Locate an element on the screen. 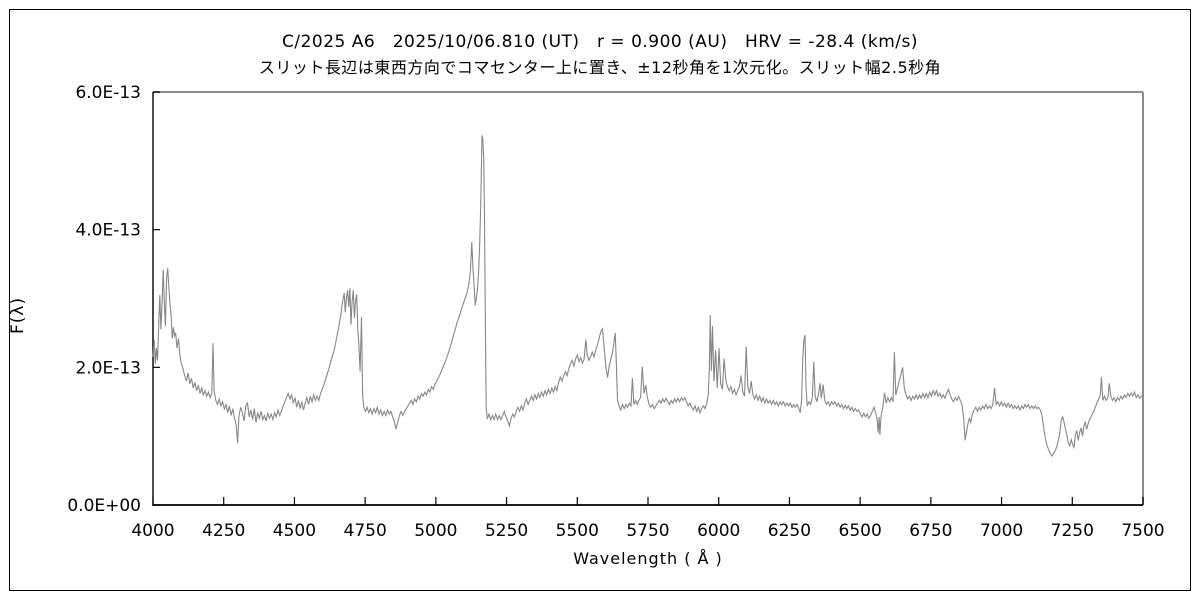 The height and width of the screenshot is (600, 1200). x-tick-label: 7250 is located at coordinates (1072, 531).